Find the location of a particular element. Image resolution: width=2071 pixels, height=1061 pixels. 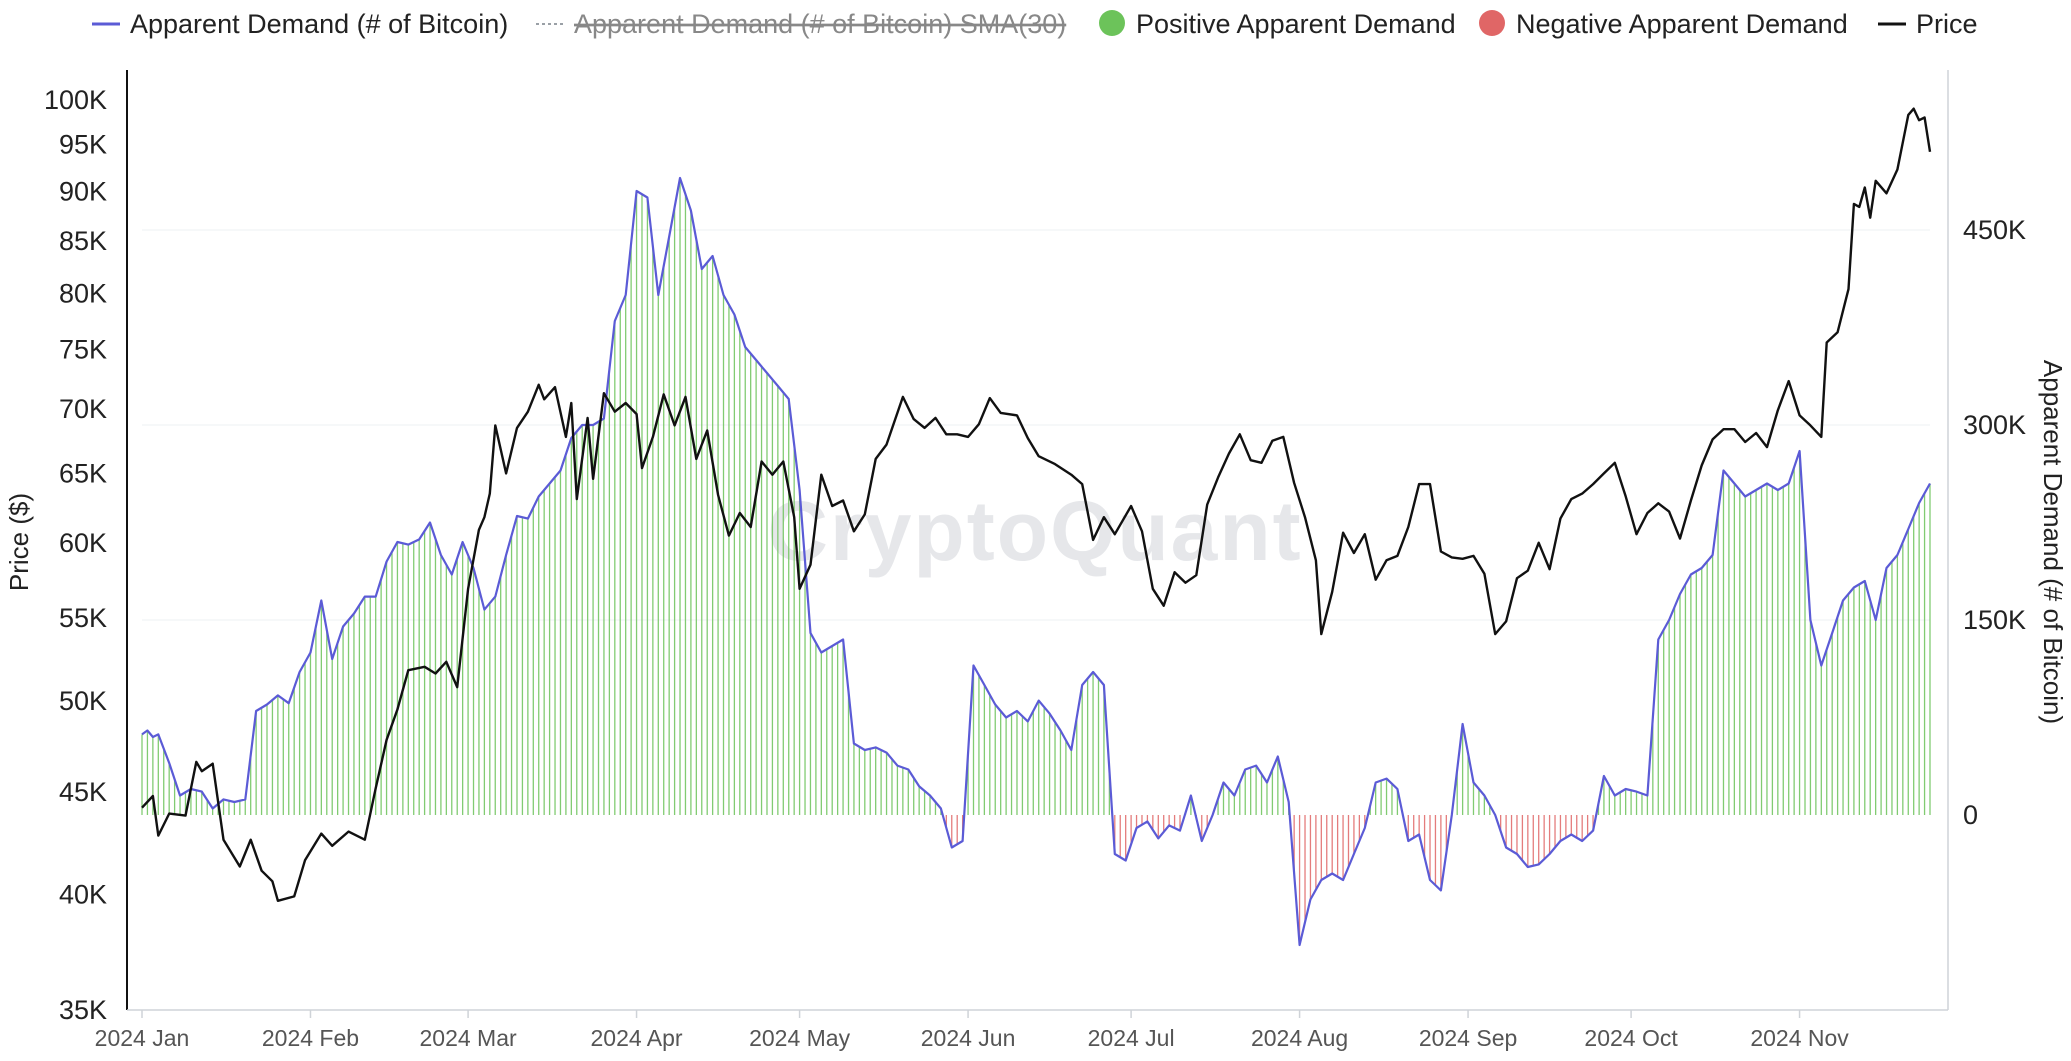

demand-tick-label: 300K is located at coordinates (1994, 425).